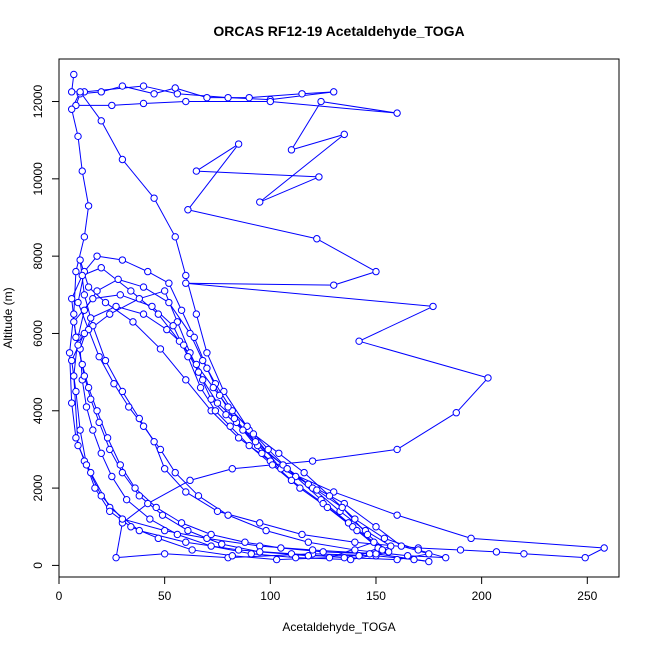 Image resolution: width=650 pixels, height=655 pixels. Describe the element at coordinates (165, 596) in the screenshot. I see `x-tick-label: 50` at that location.